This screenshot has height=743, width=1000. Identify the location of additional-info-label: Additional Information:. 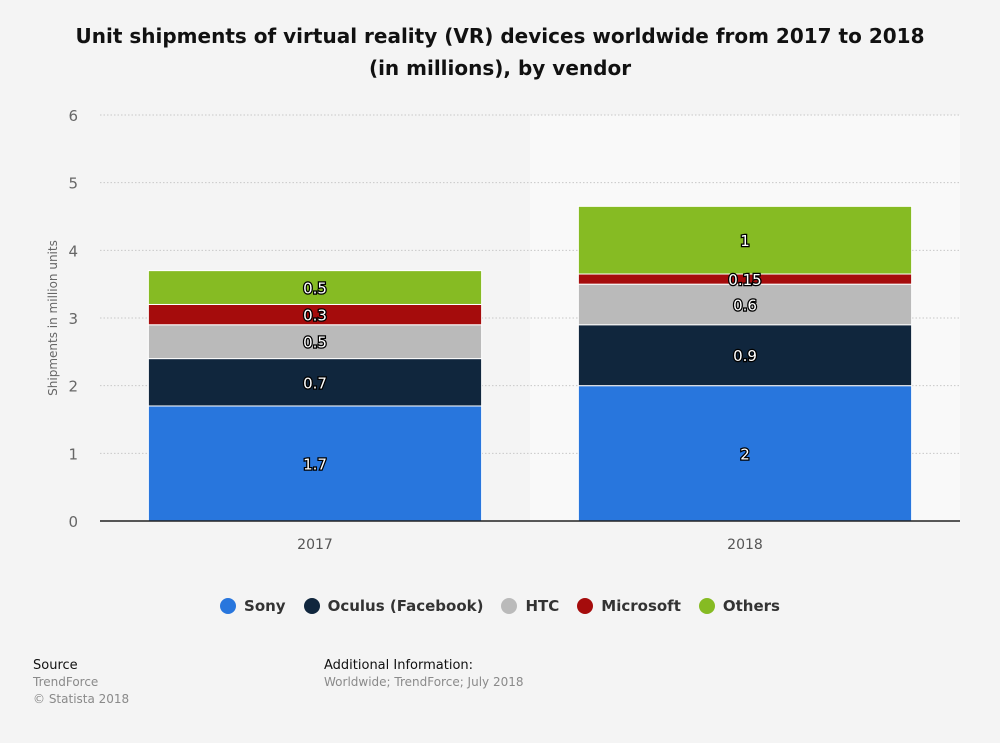
(399, 665).